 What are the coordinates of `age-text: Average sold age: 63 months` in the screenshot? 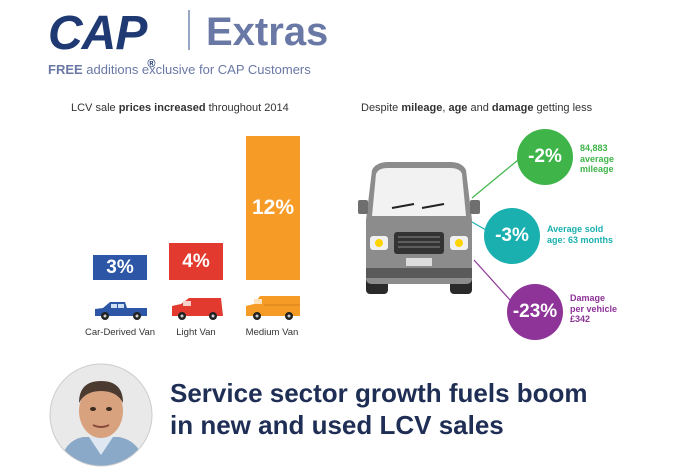 It's located at (580, 234).